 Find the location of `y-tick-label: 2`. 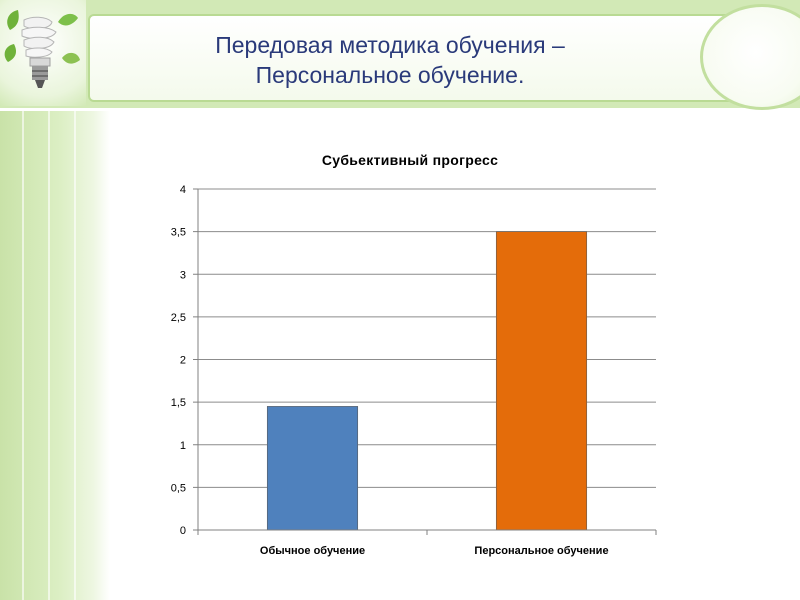

y-tick-label: 2 is located at coordinates (183, 361).